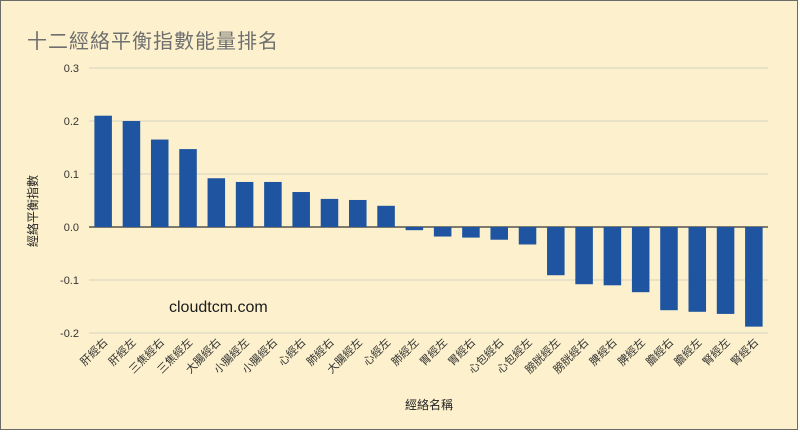  What do you see at coordinates (153, 41) in the screenshot?
I see `chart-title: 十二經絡平衡指數能量排名` at bounding box center [153, 41].